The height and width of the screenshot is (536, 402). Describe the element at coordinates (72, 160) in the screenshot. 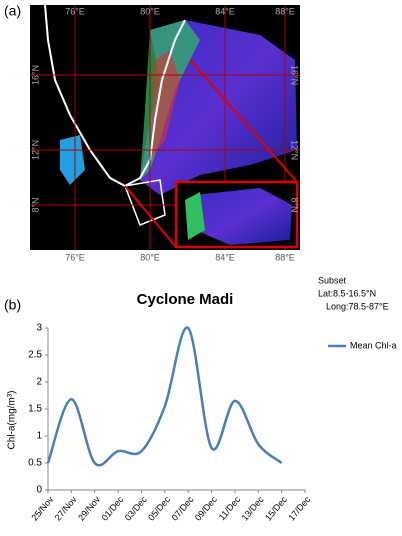

I see `chl-west` at that location.